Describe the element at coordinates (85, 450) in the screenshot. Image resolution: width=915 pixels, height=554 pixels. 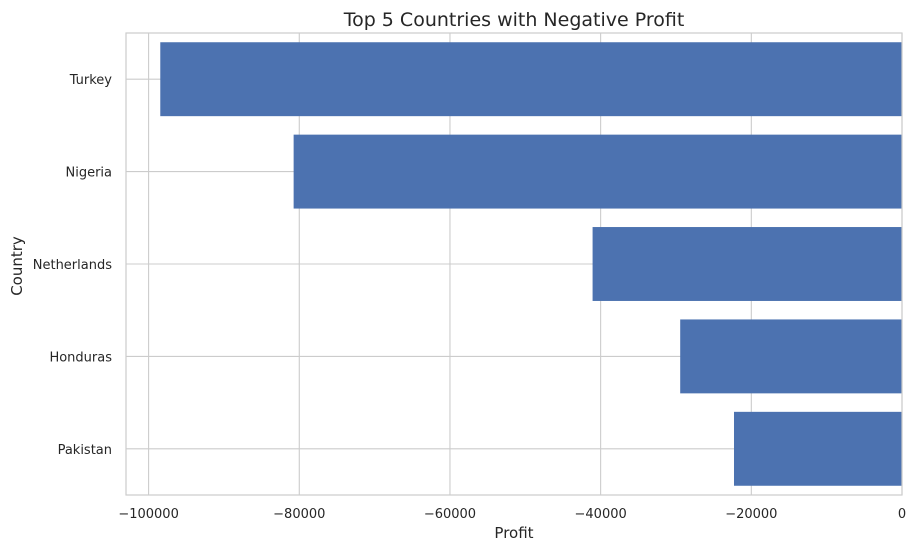
I see `y-tick-label: Pakistan` at that location.